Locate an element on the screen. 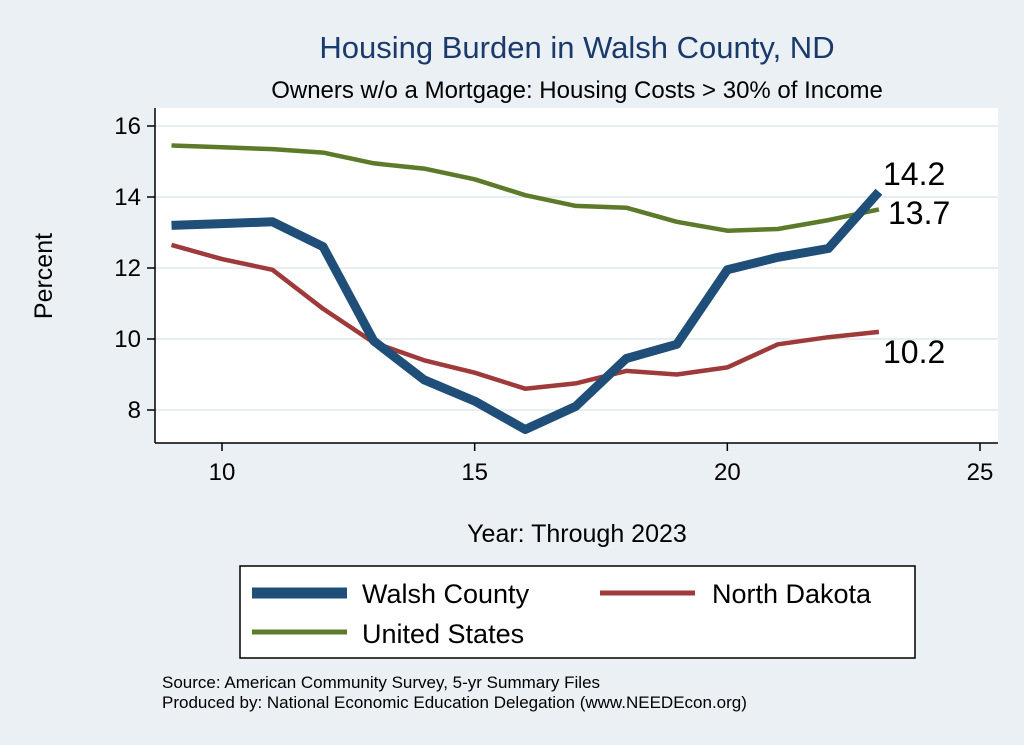 The width and height of the screenshot is (1024, 745). x-tick-label: 15 is located at coordinates (474, 472).